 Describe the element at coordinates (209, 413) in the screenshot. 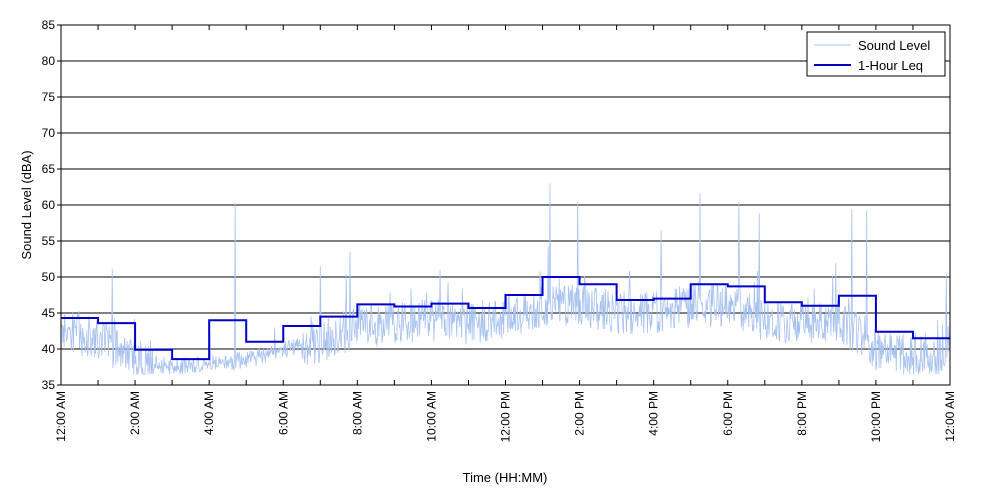

I see `x-tick-label: 4:00 AM` at that location.